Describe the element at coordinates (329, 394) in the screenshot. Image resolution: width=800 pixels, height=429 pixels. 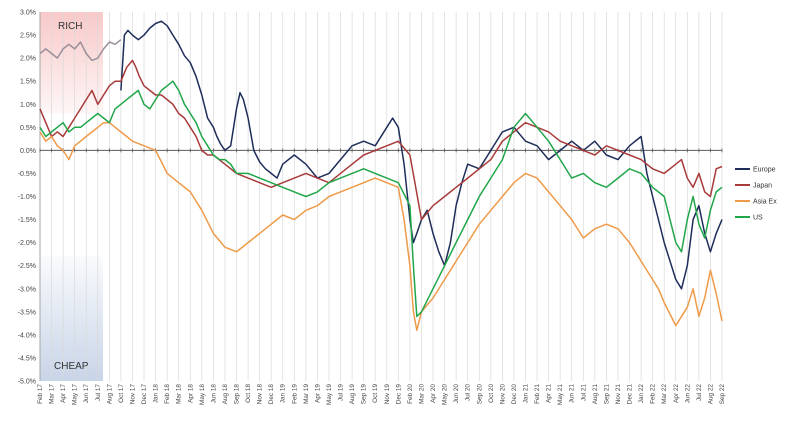
I see `x-tick-label: May 19` at that location.